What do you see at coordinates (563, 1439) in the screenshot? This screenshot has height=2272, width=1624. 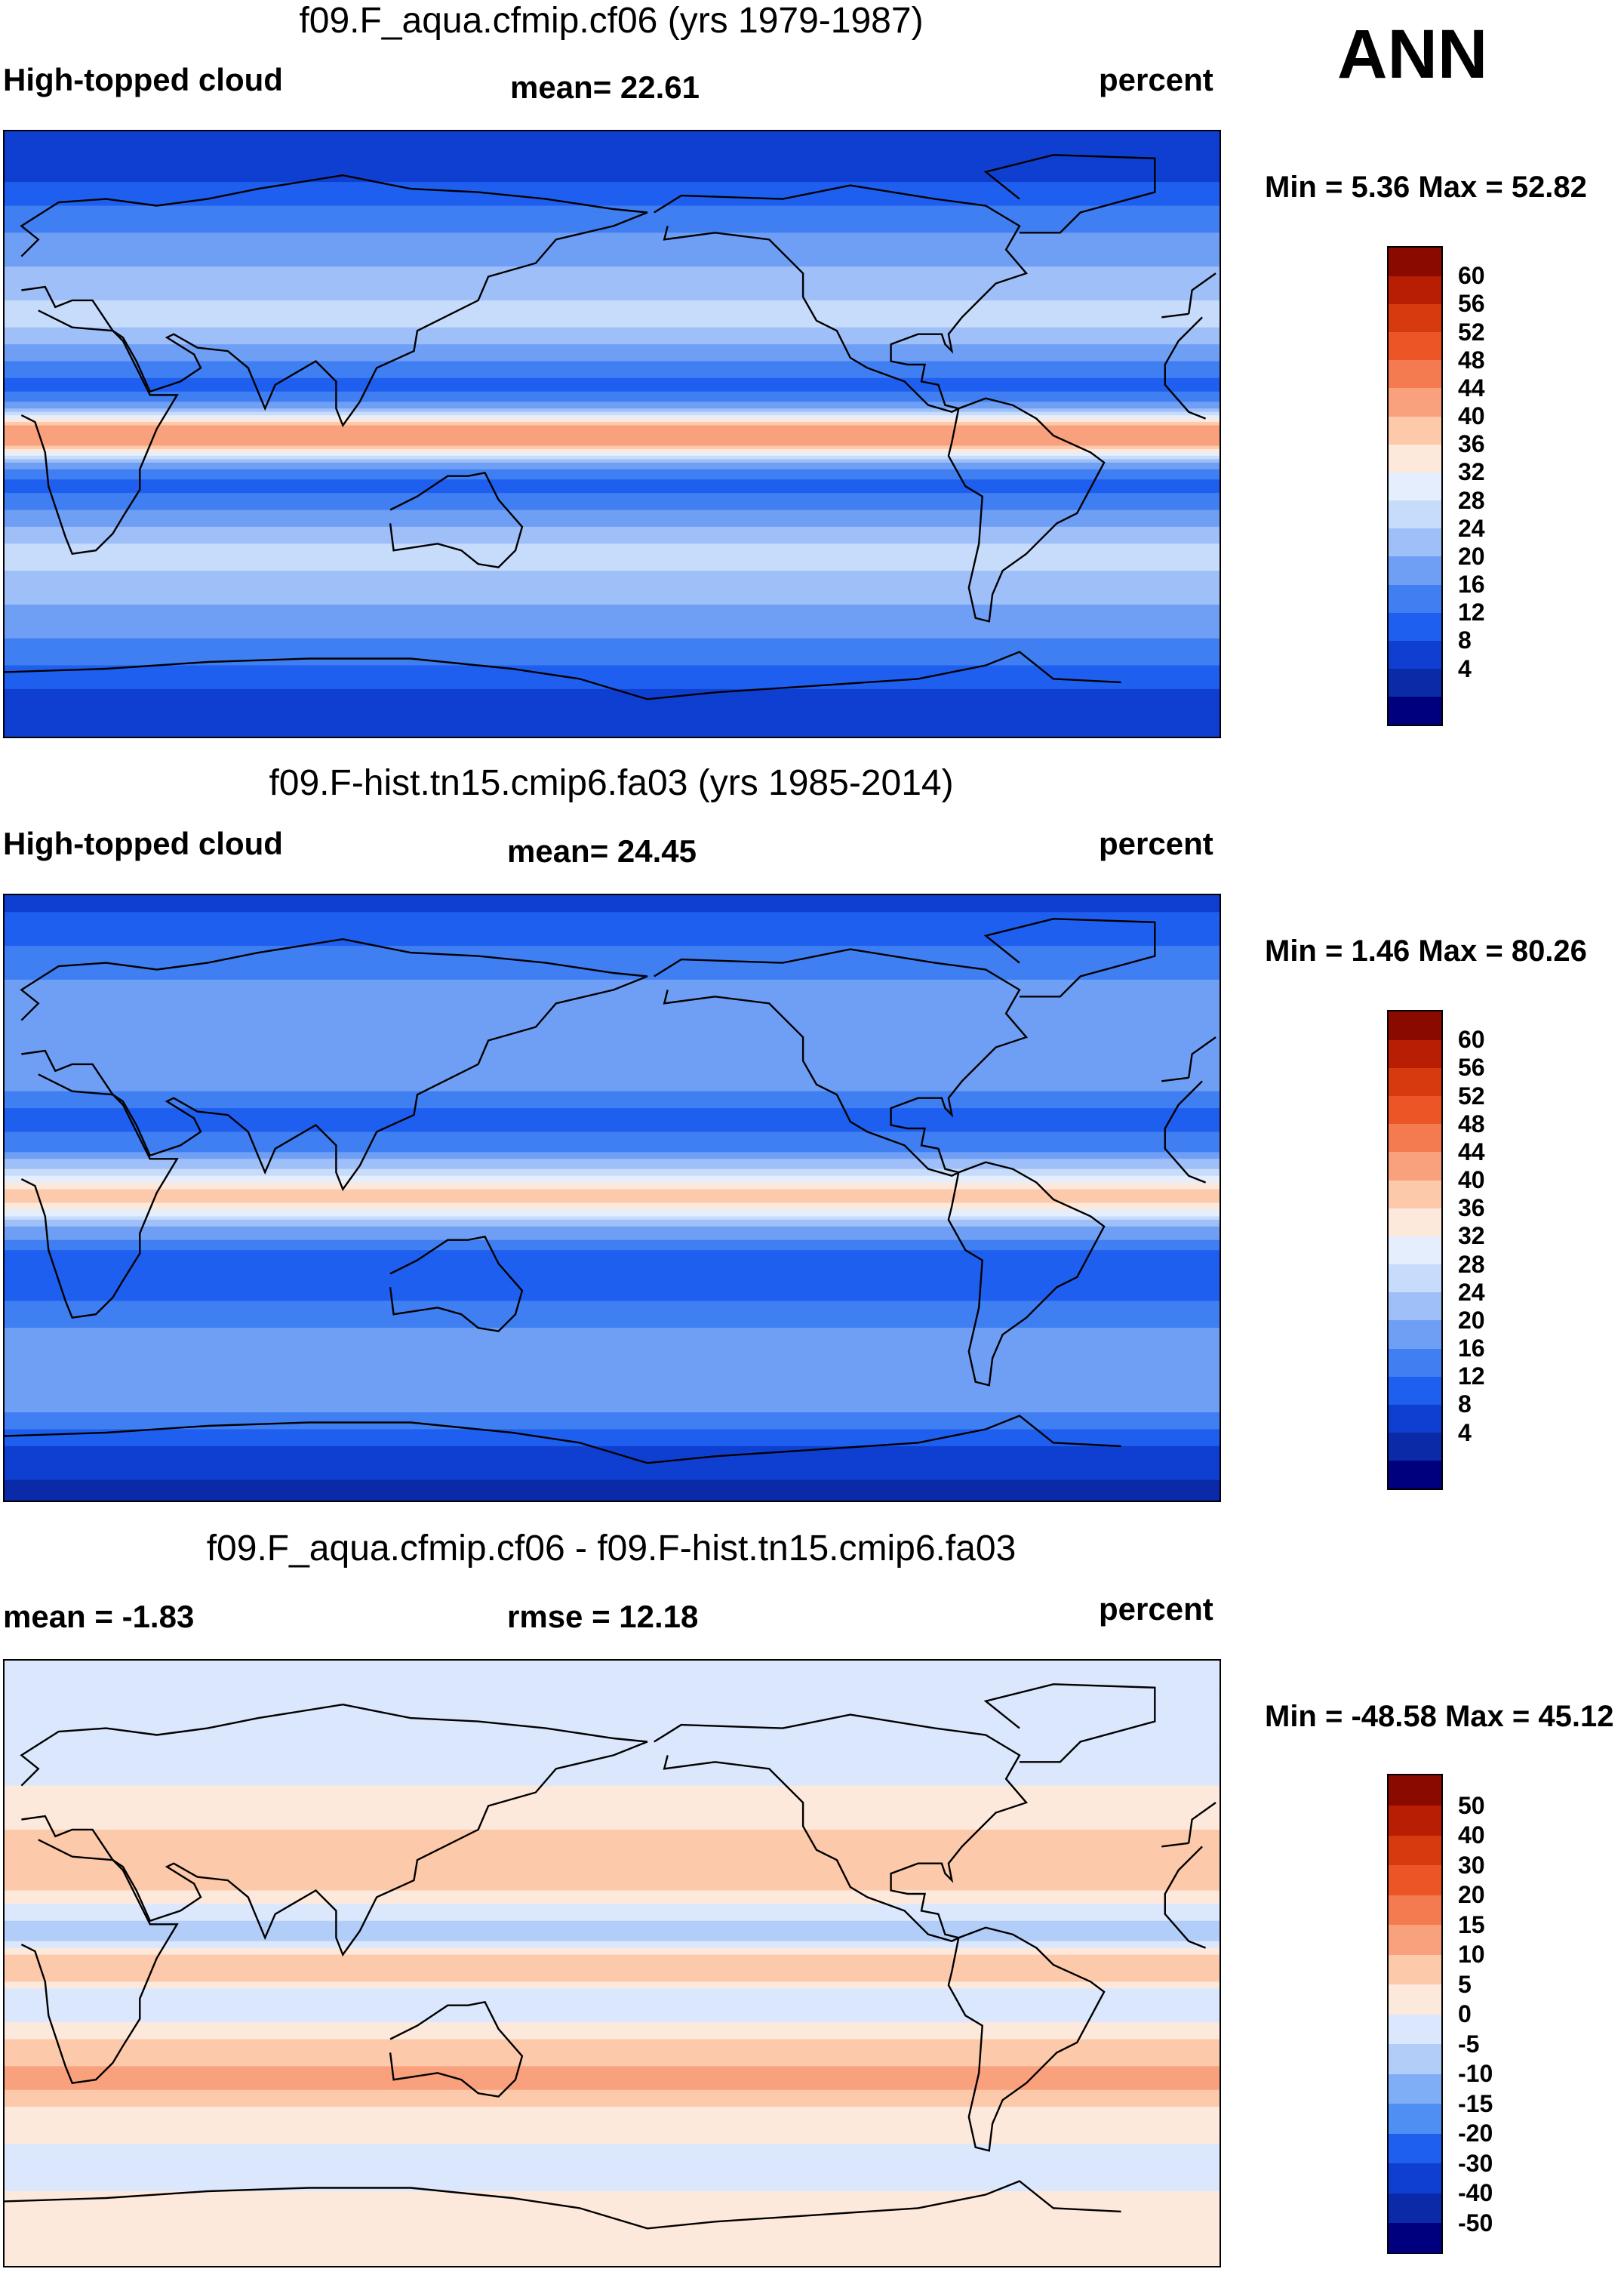 I see `panel-2-coastline-antarctica` at bounding box center [563, 1439].